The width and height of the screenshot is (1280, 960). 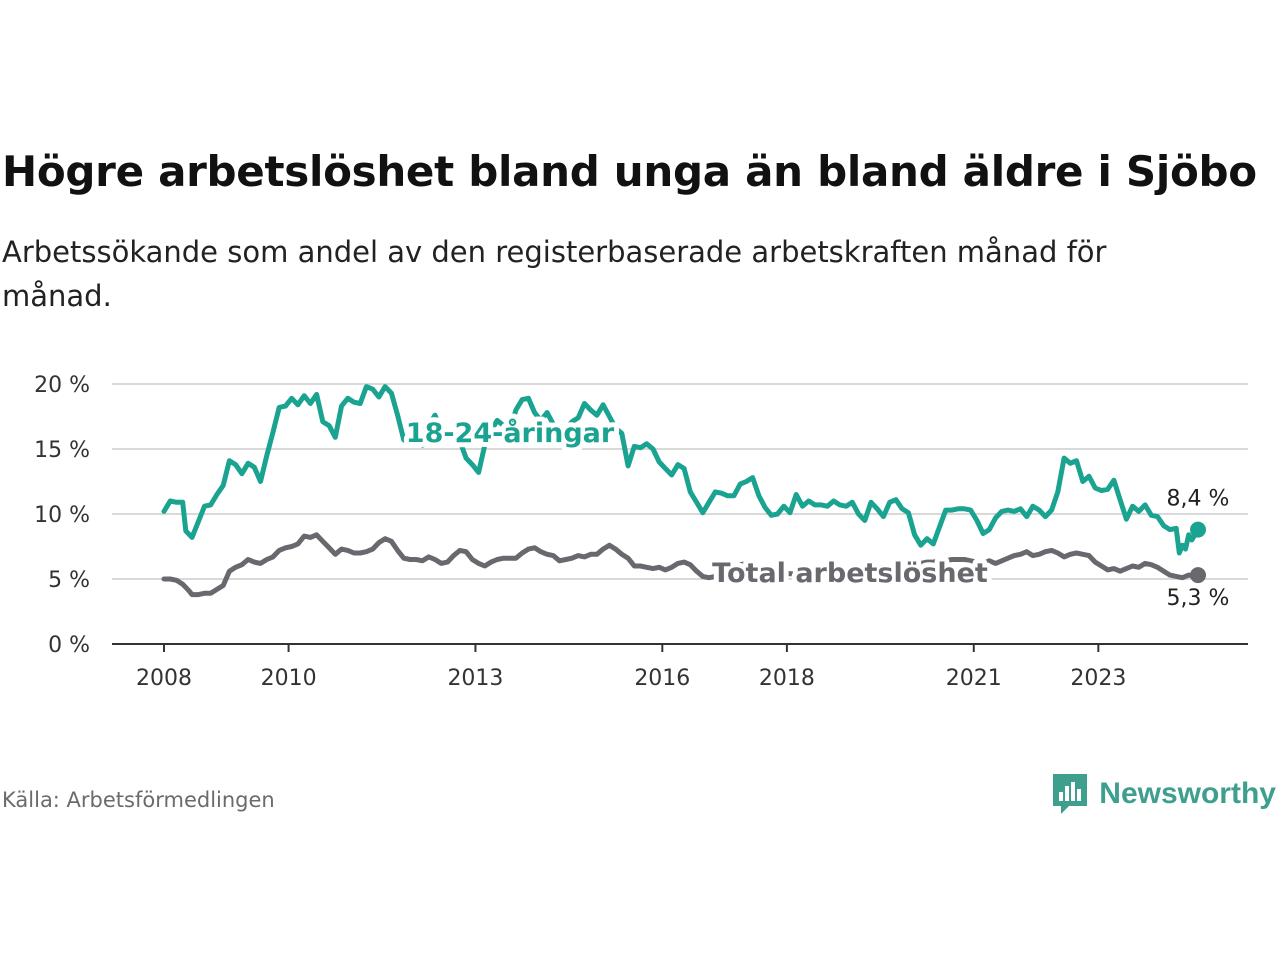 I want to click on end-marker-youth, so click(x=1198, y=529).